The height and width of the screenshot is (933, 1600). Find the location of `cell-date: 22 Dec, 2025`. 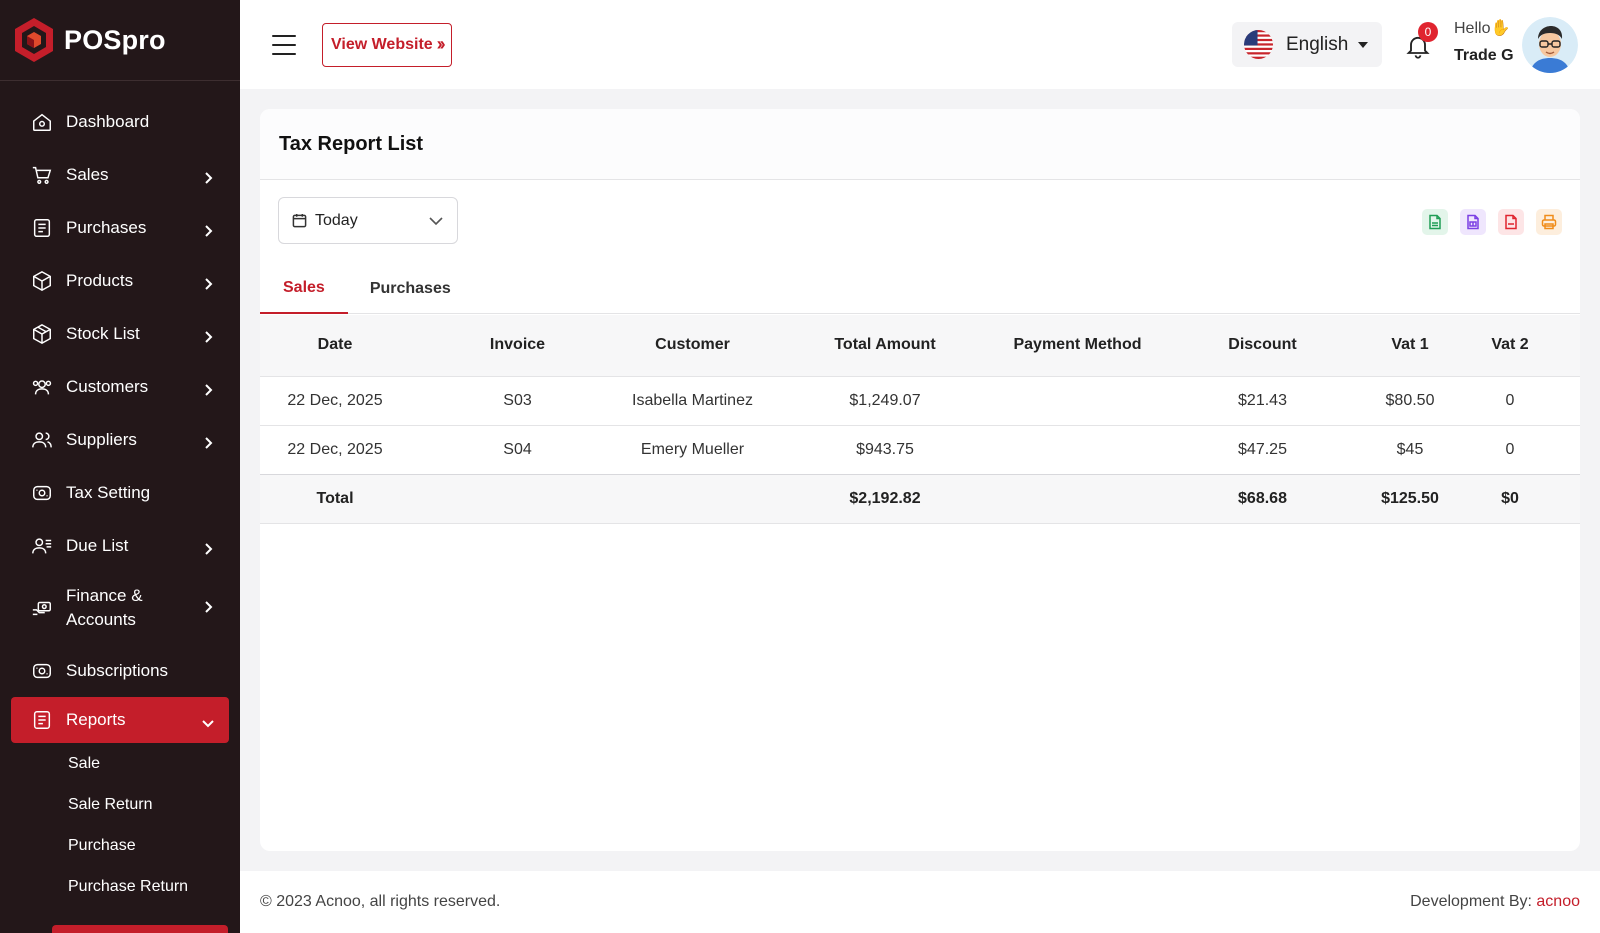

cell-date: 22 Dec, 2025 is located at coordinates (335, 449).